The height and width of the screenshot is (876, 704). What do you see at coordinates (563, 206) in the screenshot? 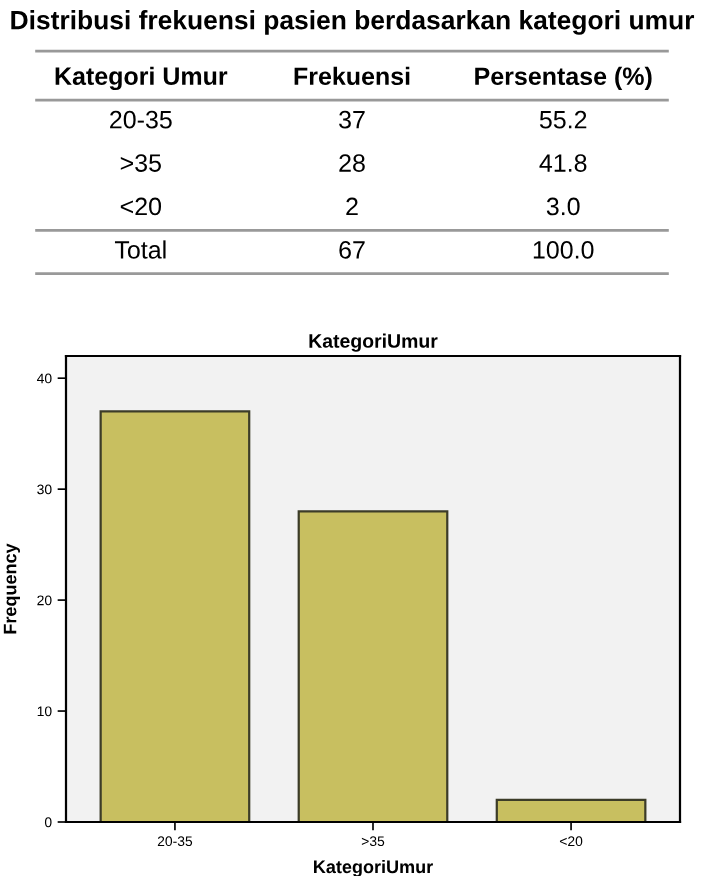
I see `text: 3.0` at bounding box center [563, 206].